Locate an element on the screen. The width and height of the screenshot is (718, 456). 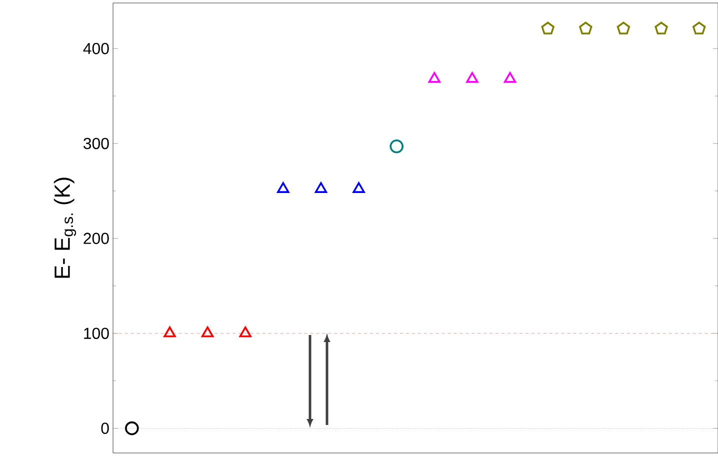
y-tick-label: 400 is located at coordinates (96, 48).